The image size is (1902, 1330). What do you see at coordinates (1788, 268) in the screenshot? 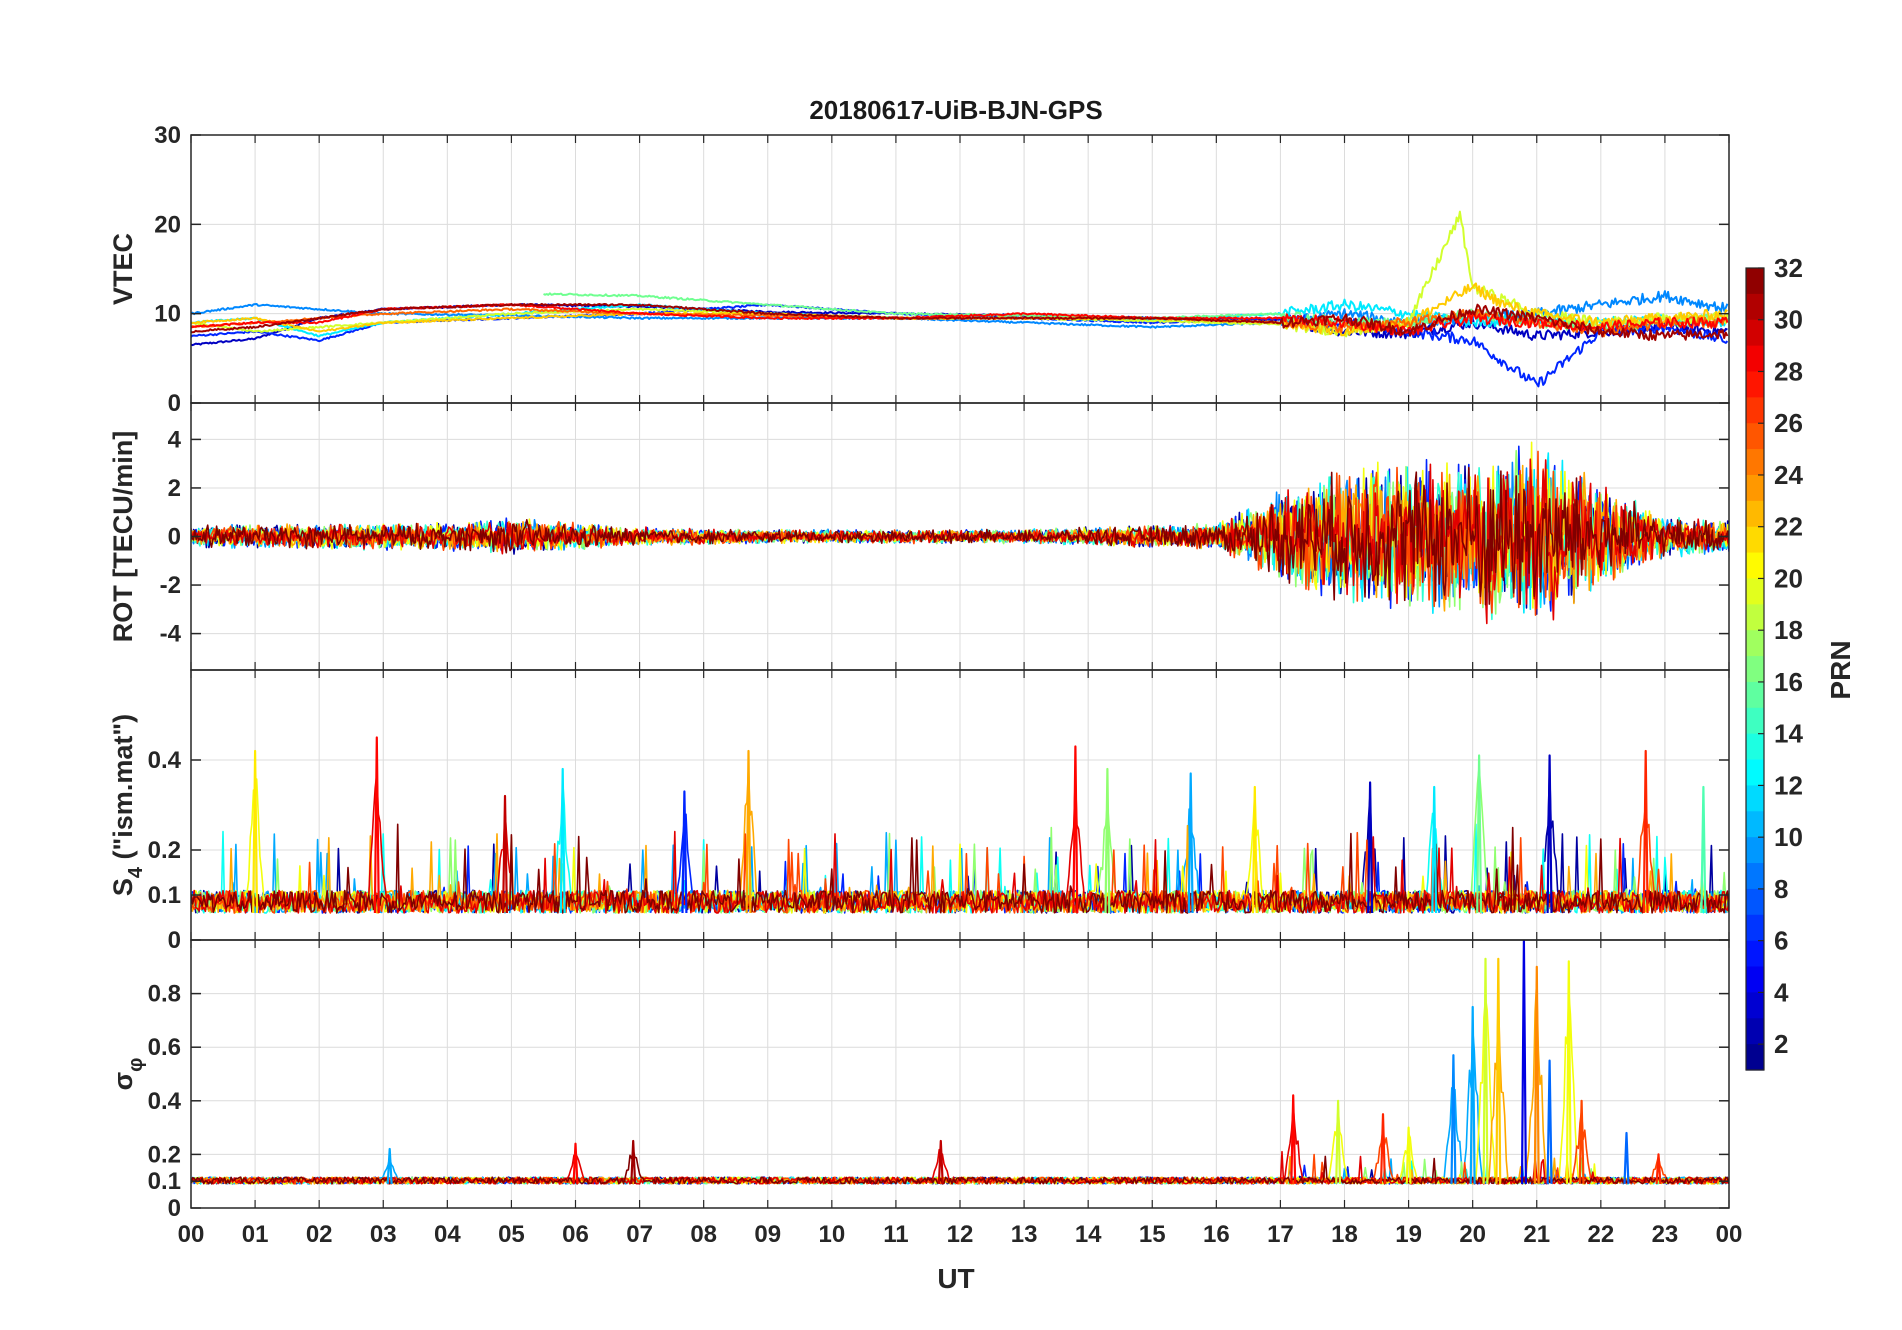
I see `colorbar-tick-label: 32` at bounding box center [1788, 268].